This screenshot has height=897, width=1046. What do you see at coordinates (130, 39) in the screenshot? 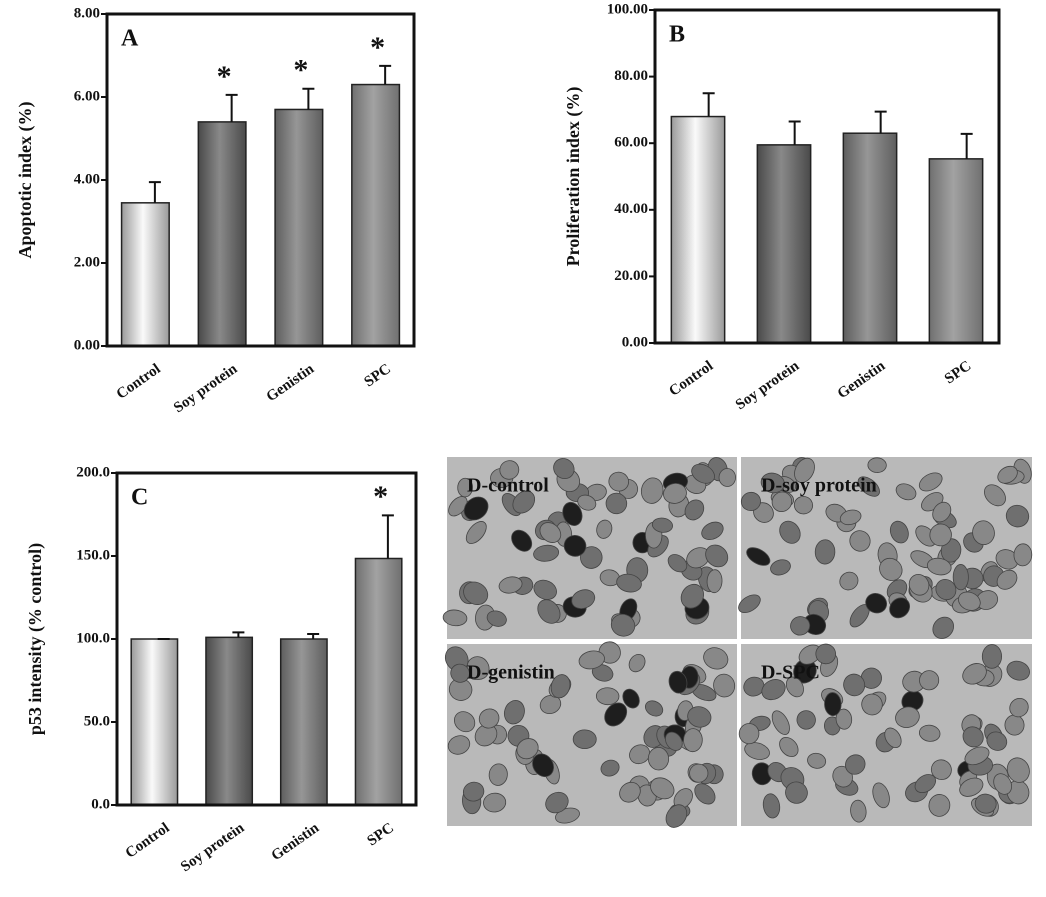
I see `panel-label: A` at bounding box center [130, 39].